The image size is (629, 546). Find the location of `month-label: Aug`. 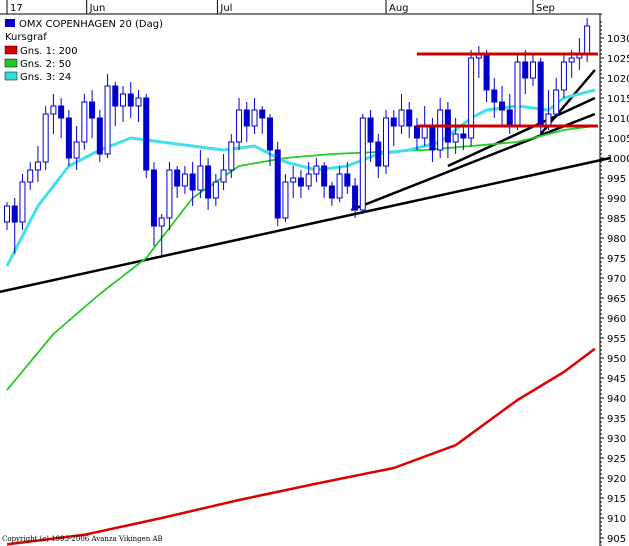

month-label: Aug is located at coordinates (399, 8).